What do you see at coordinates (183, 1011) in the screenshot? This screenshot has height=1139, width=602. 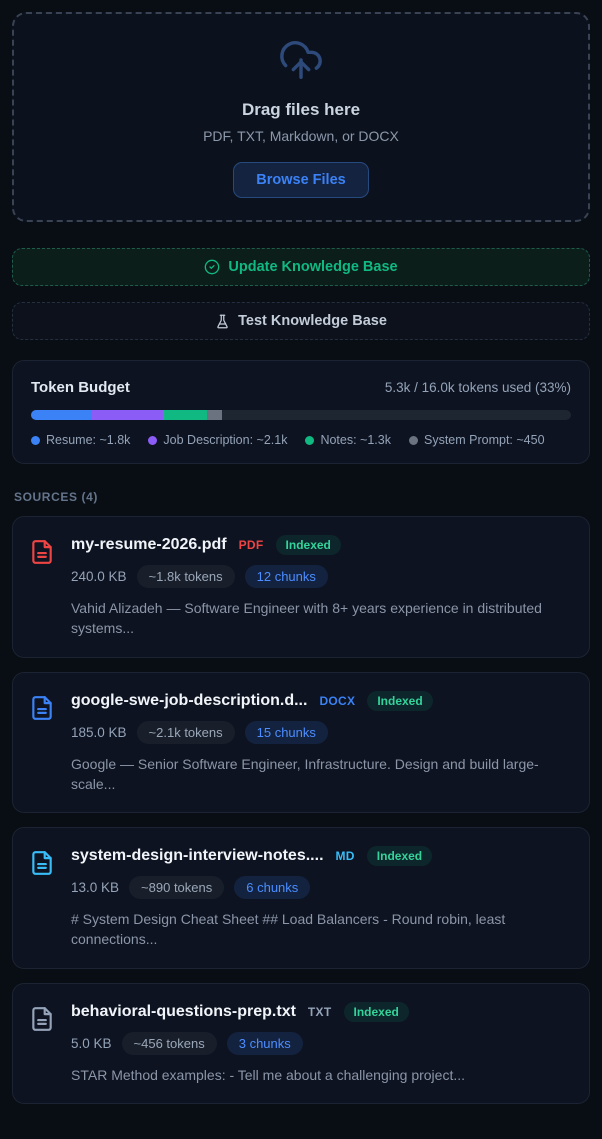 I see `source-file-name: behavioral-questions-prep.txt` at bounding box center [183, 1011].